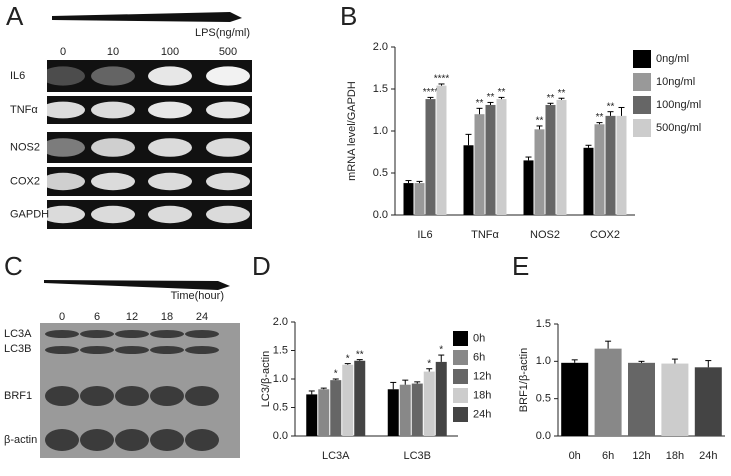  I want to click on x-tick-label: TNFα, so click(485, 235).